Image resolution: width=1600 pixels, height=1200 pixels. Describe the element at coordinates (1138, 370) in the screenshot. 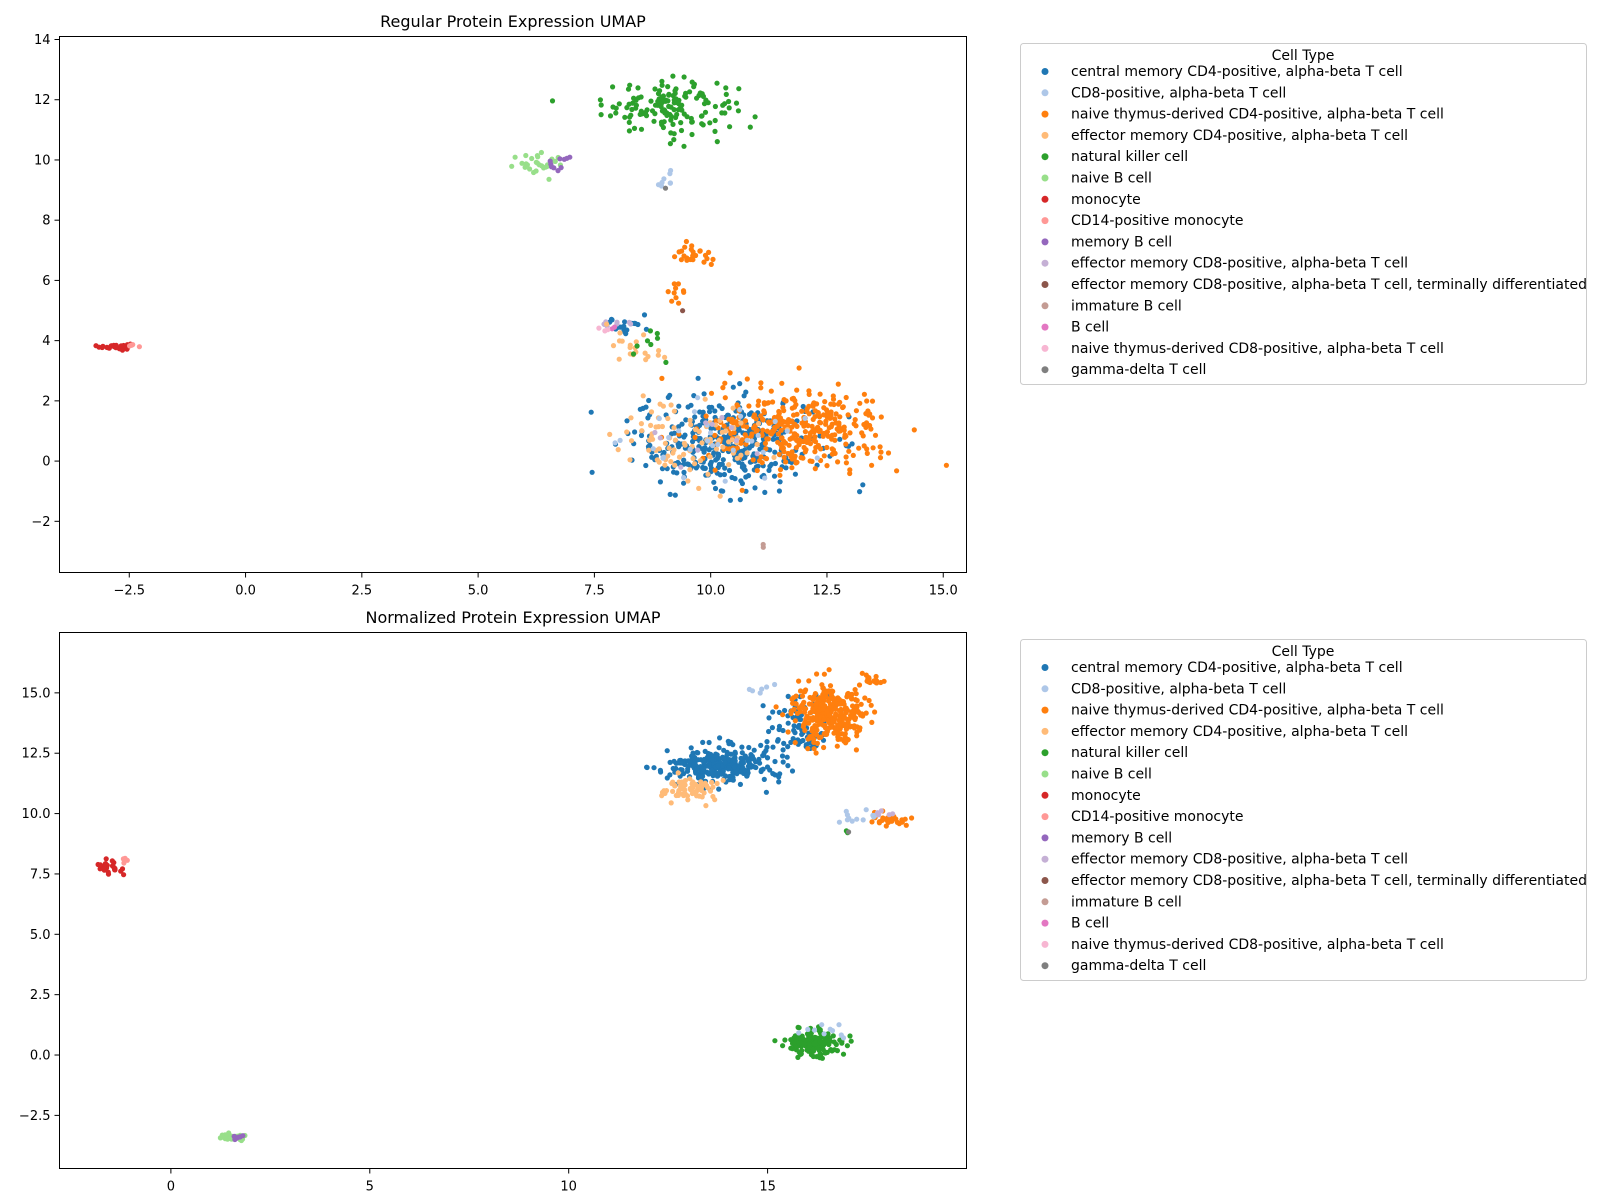

I see `legend-label: gamma-delta T cell` at that location.